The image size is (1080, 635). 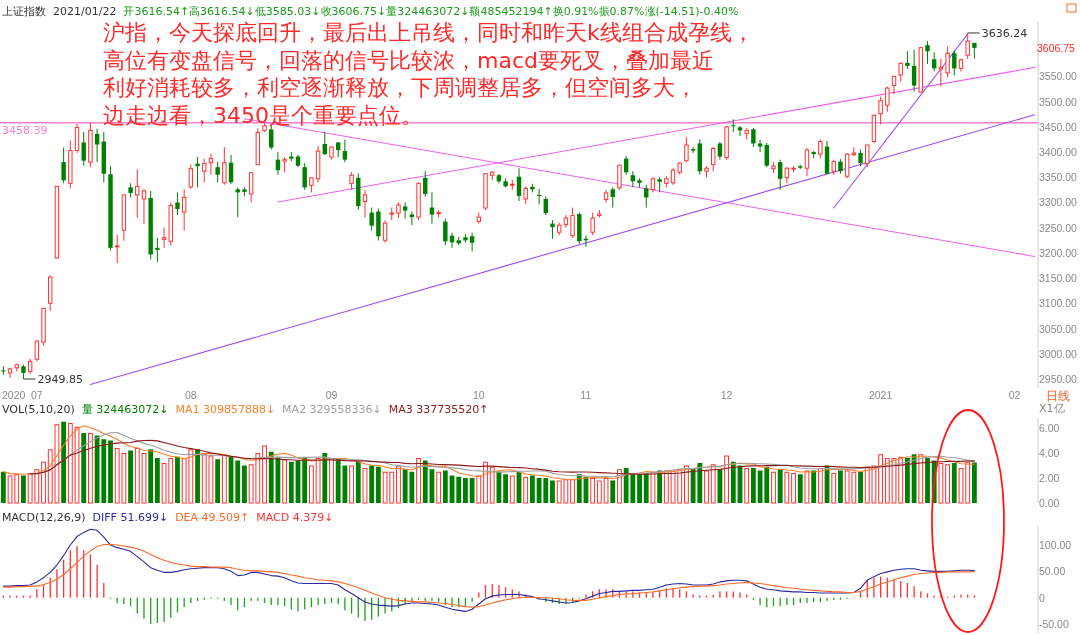 What do you see at coordinates (1058, 177) in the screenshot?
I see `y-tick-label: 3350.00` at bounding box center [1058, 177].